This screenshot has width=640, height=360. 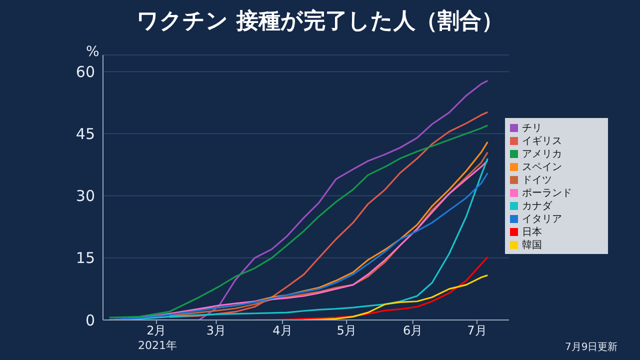 I want to click on legend-label: スペイン, so click(x=542, y=167).